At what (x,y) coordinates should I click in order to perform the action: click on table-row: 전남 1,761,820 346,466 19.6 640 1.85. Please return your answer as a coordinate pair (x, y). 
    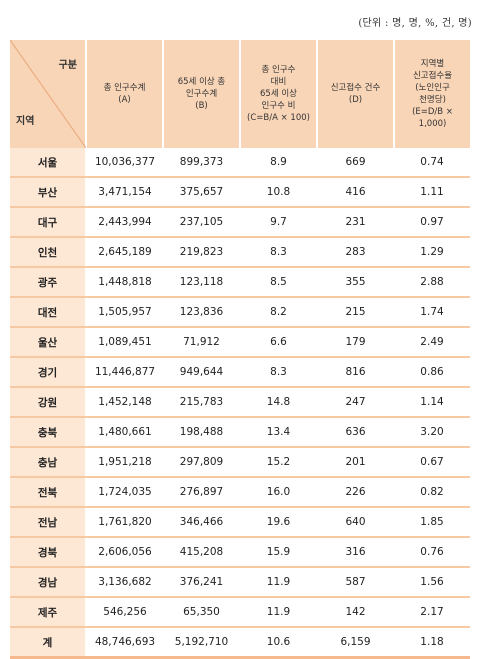
    Looking at the image, I should click on (240, 522).